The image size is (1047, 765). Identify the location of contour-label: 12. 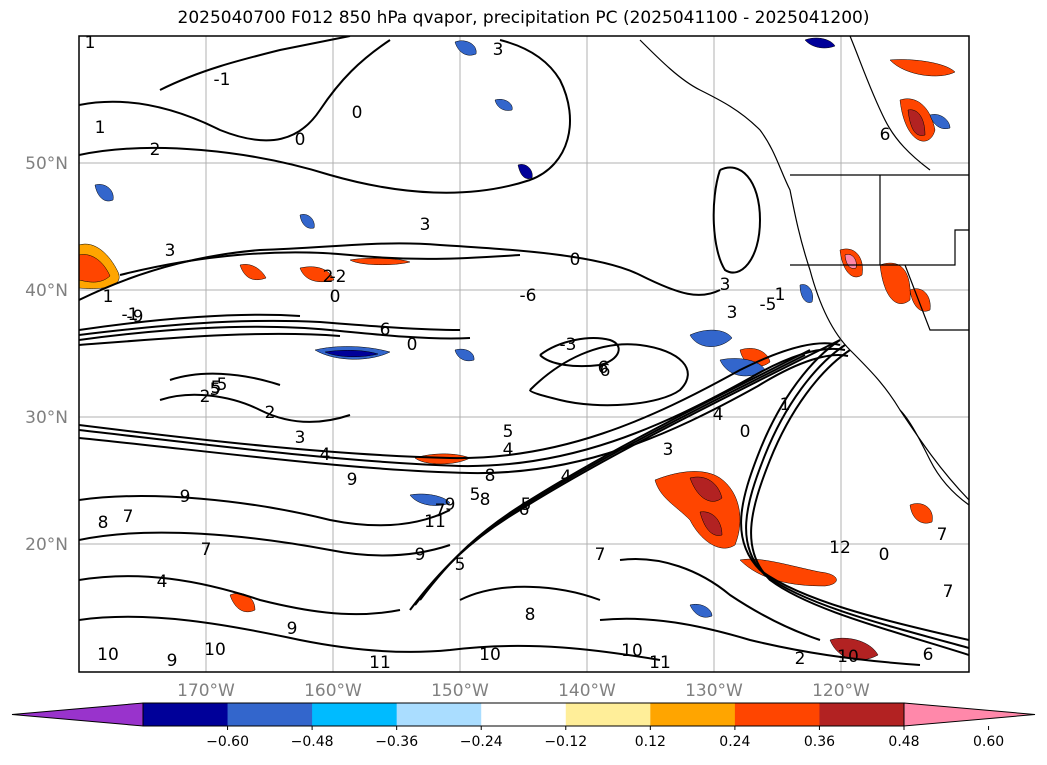
(840, 548).